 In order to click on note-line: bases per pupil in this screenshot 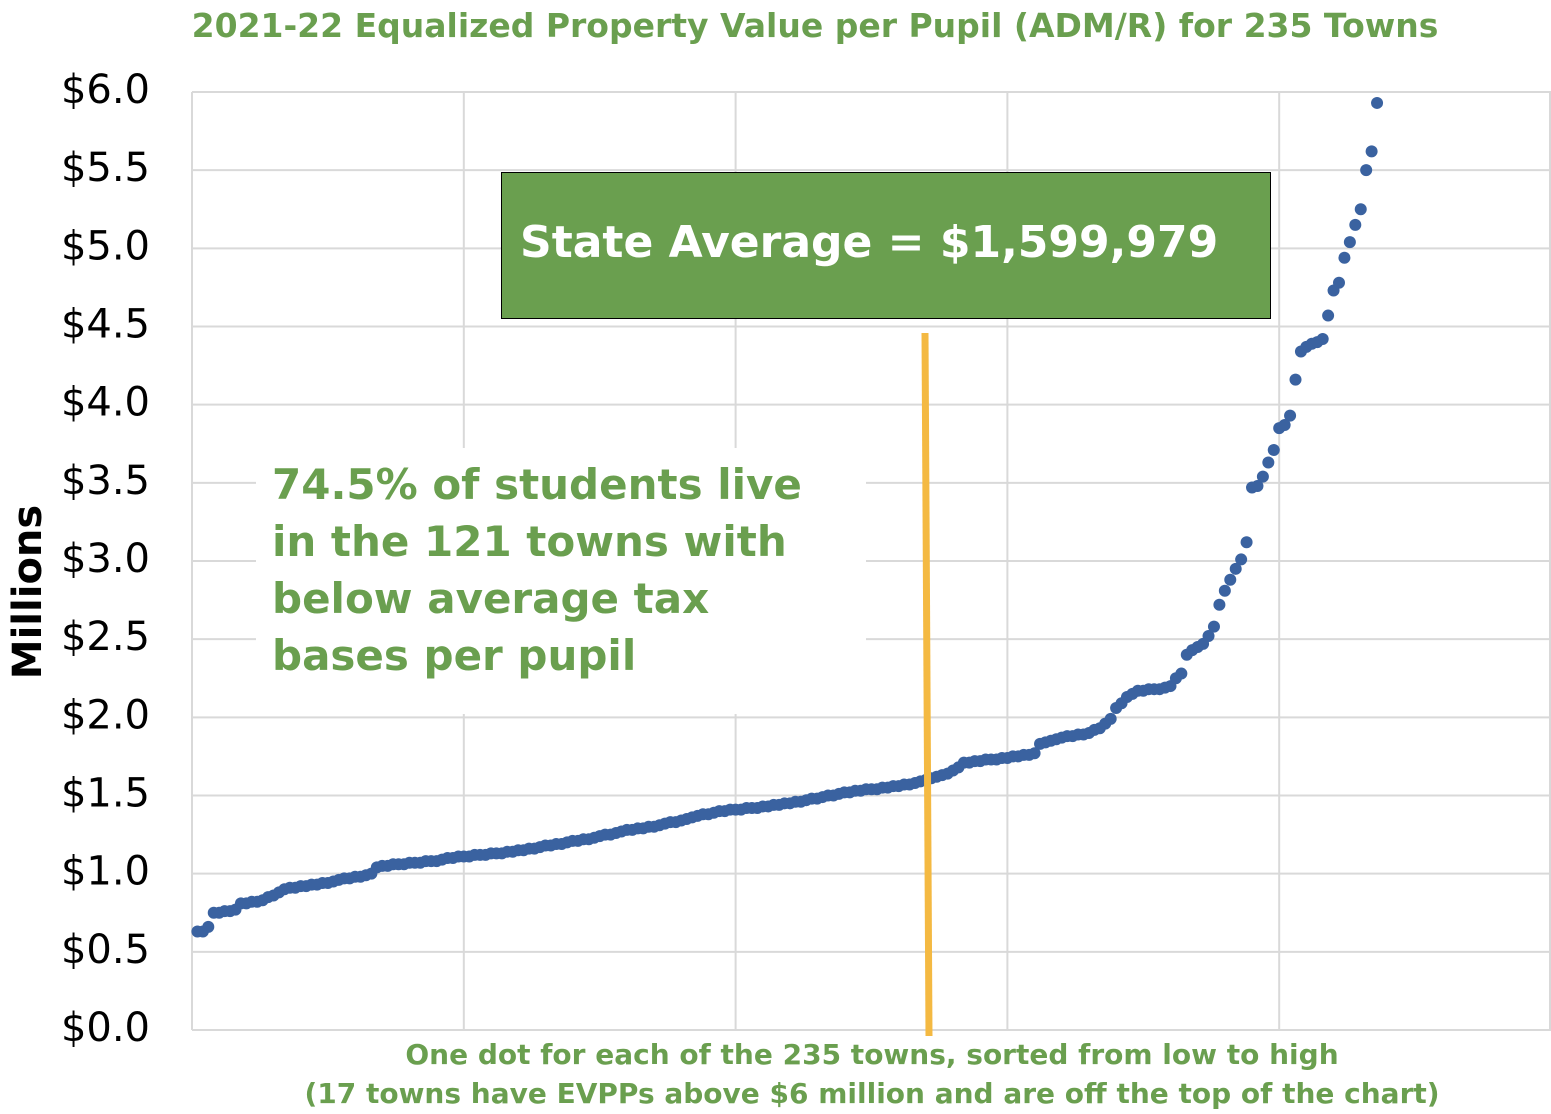, I will do `click(454, 655)`.